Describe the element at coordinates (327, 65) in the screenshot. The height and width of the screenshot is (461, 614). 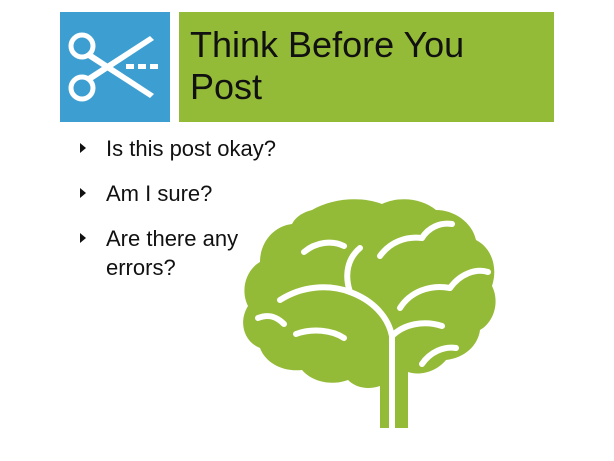
I see `page-title: Think Before You Post` at that location.